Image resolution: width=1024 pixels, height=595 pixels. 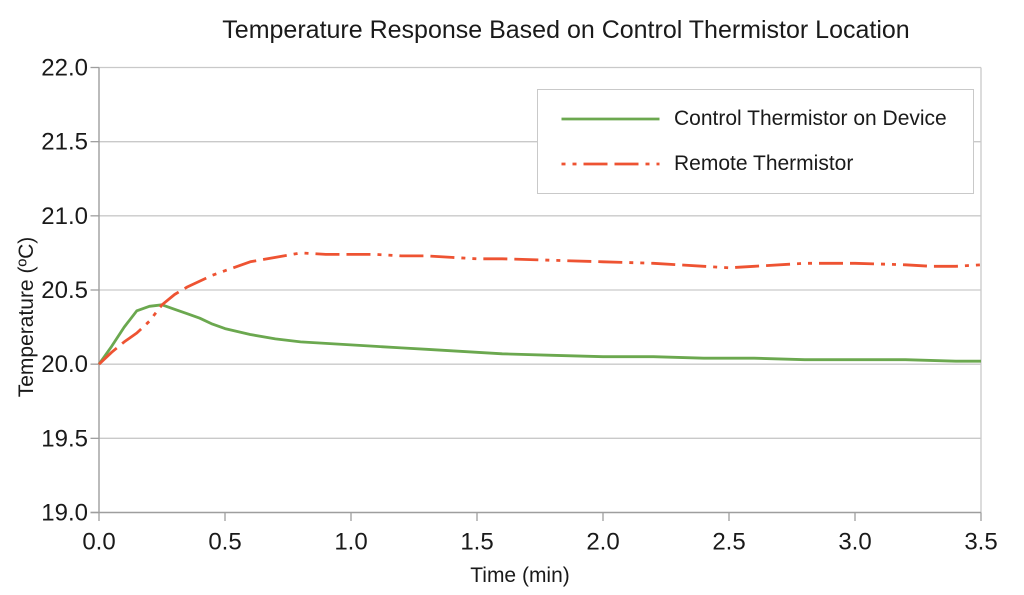 I want to click on x-tick-label: 2.0, so click(x=602, y=542).